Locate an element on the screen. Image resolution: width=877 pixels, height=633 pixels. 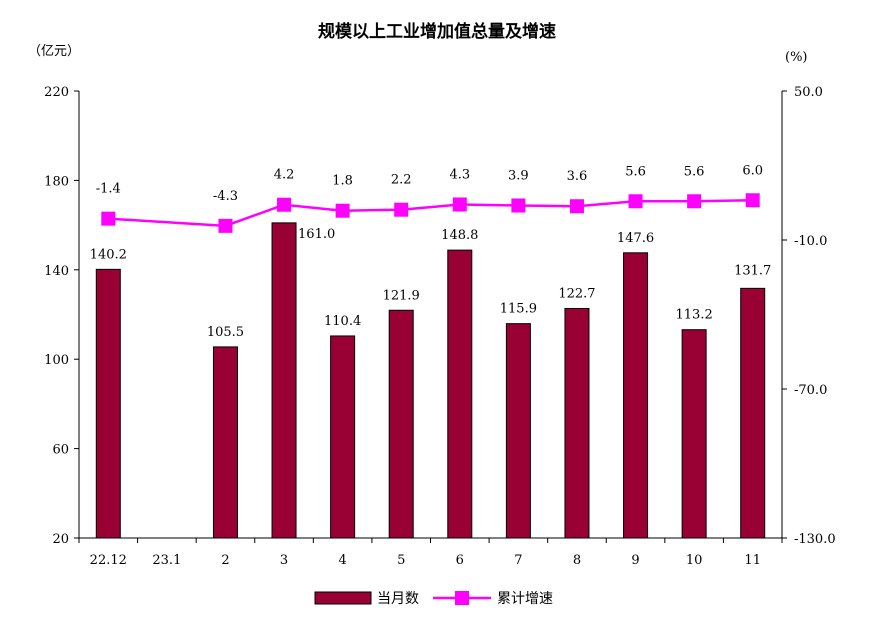
x-tick-label: 4 is located at coordinates (342, 560).